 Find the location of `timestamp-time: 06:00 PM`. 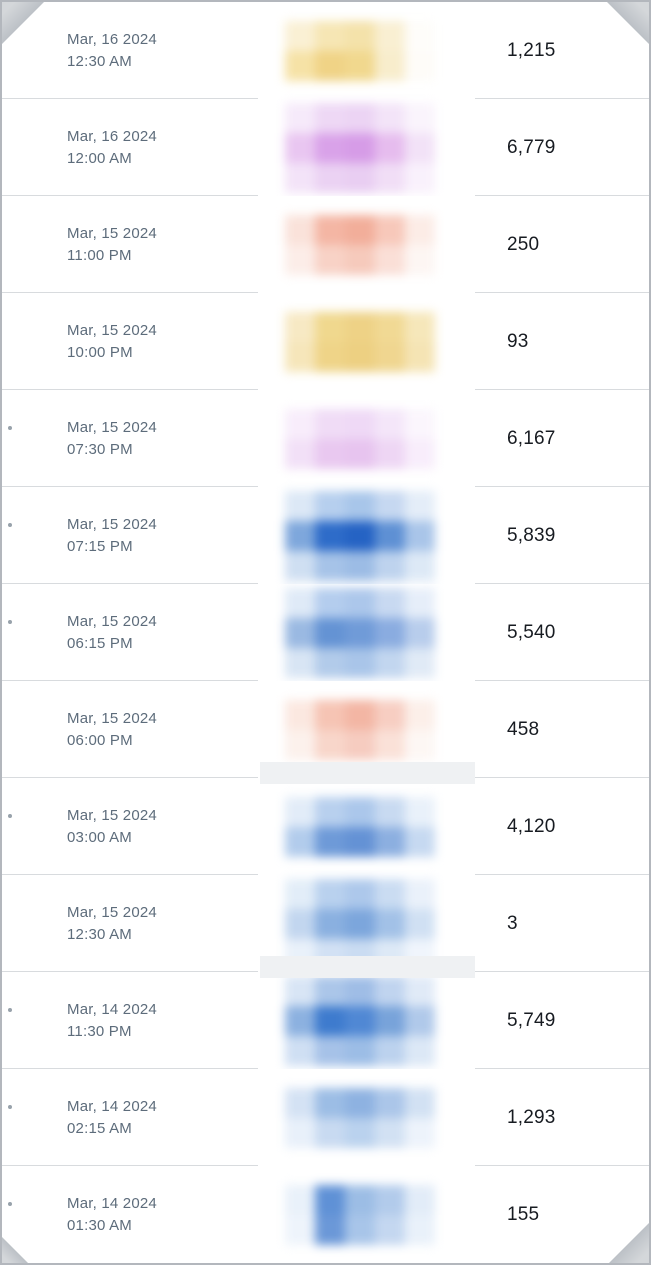

timestamp-time: 06:00 PM is located at coordinates (100, 740).